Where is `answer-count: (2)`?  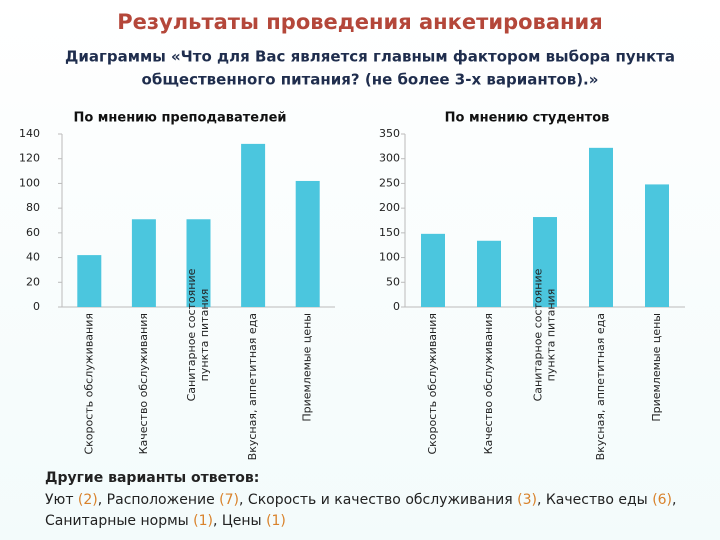
answer-count: (2) is located at coordinates (88, 500).